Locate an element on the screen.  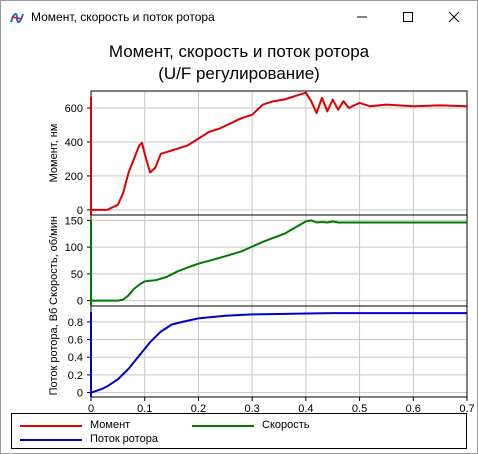
y-tick-label: 0.4 is located at coordinates (75, 358).